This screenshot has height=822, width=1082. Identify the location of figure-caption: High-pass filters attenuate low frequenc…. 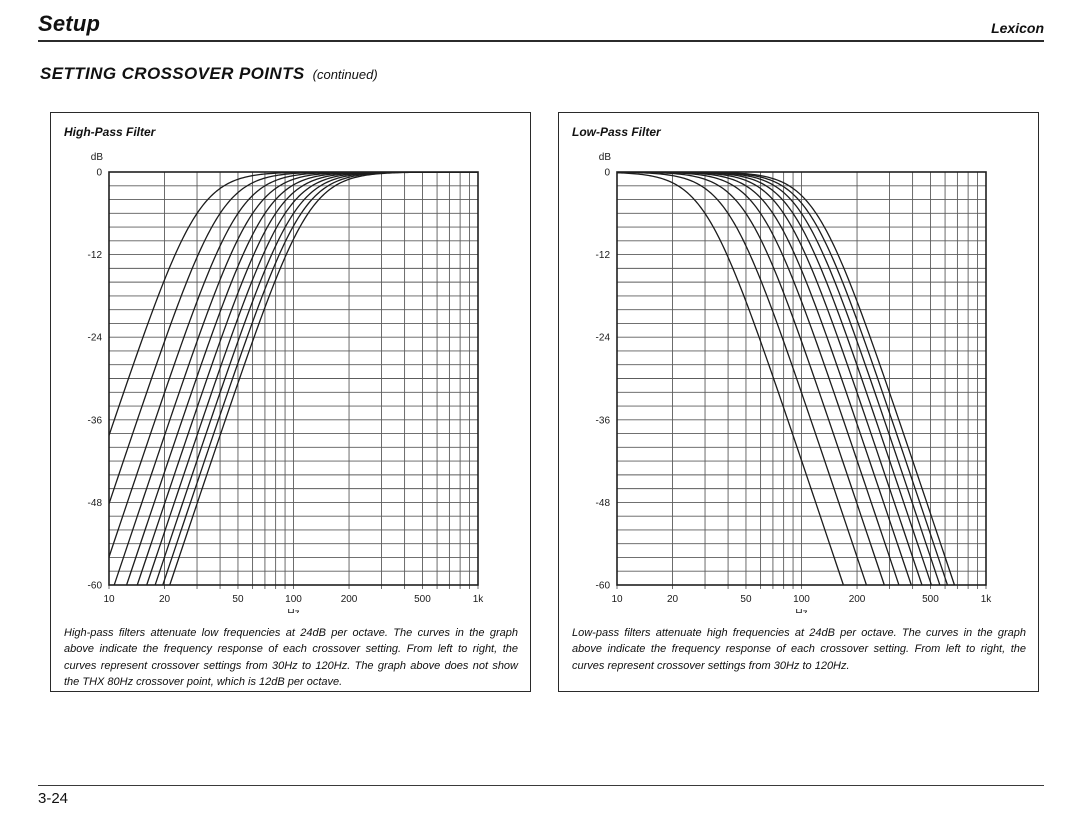
(291, 657).